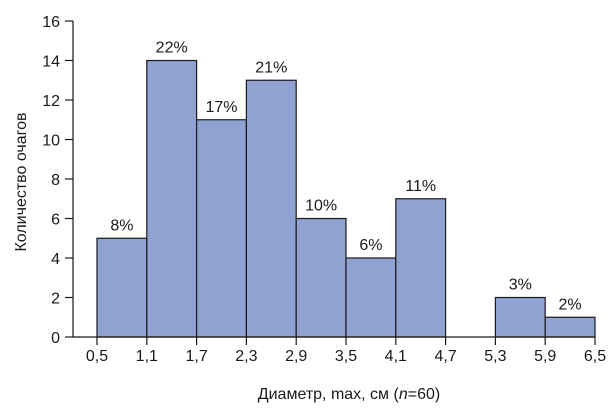 The width and height of the screenshot is (614, 409). Describe the element at coordinates (55, 259) in the screenshot. I see `y-tick-label: 4` at that location.